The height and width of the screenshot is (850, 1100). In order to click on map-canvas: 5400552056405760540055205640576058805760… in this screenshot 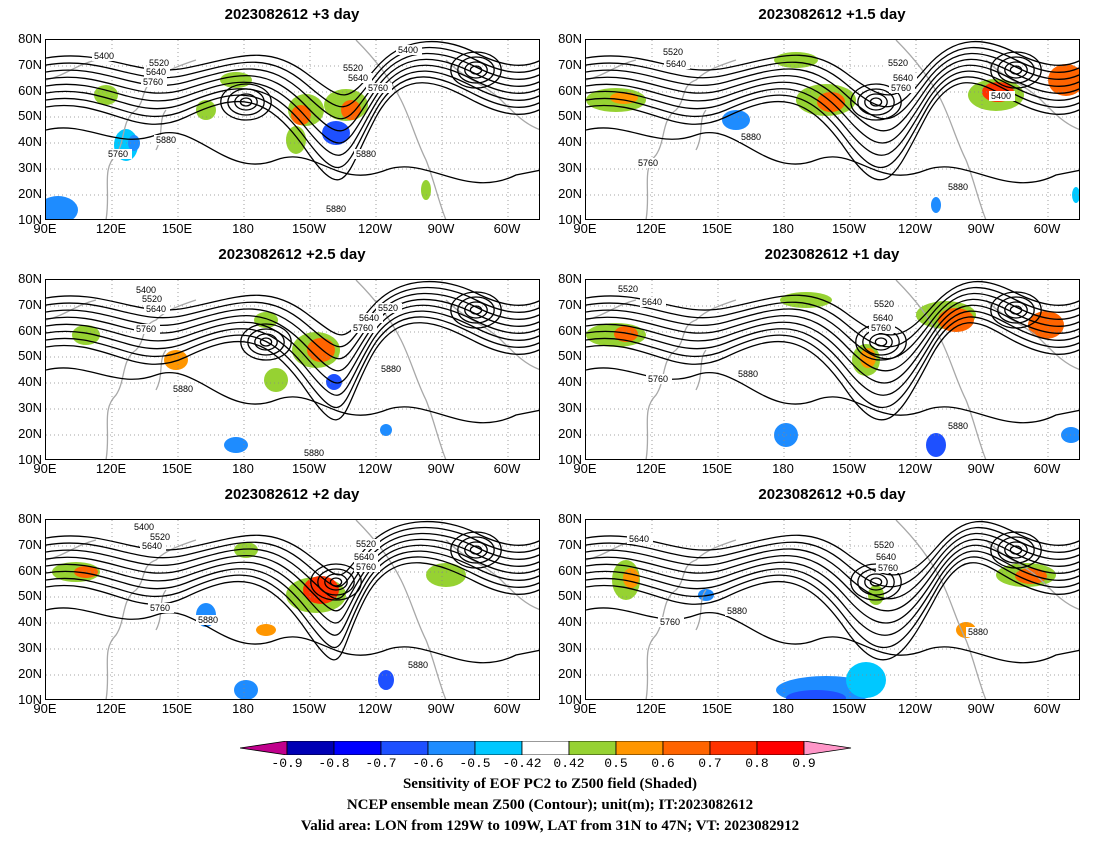, I will do `click(292, 129)`.